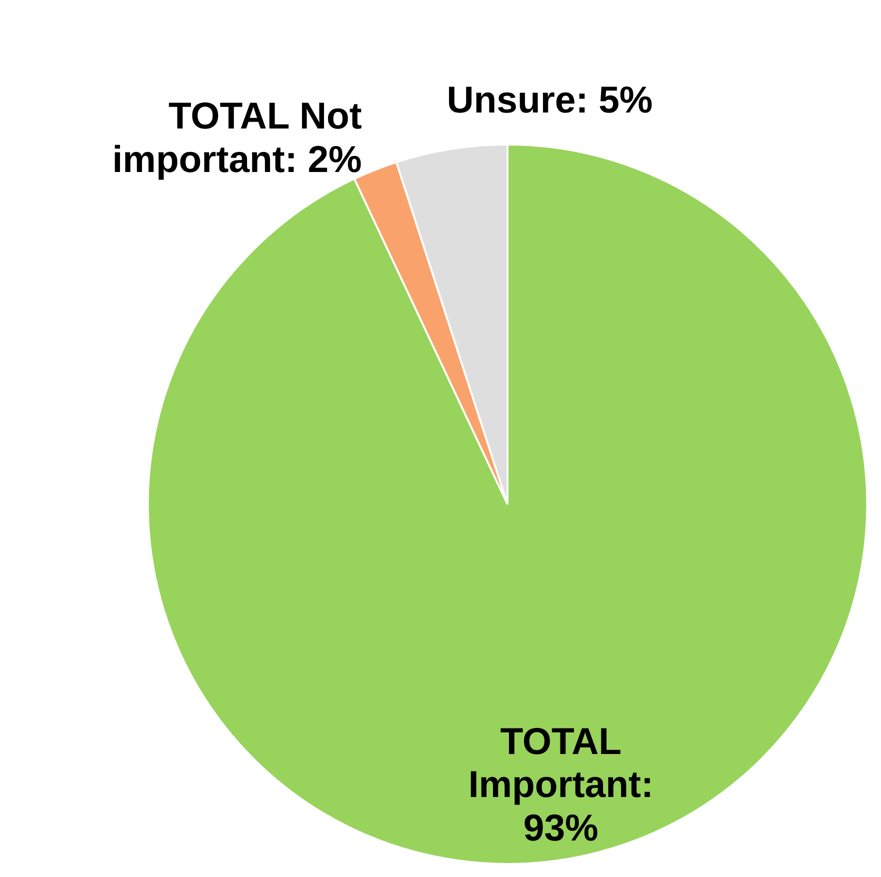  Describe the element at coordinates (237, 137) in the screenshot. I see `slice-label: TOTAL Not important: 2%` at that location.